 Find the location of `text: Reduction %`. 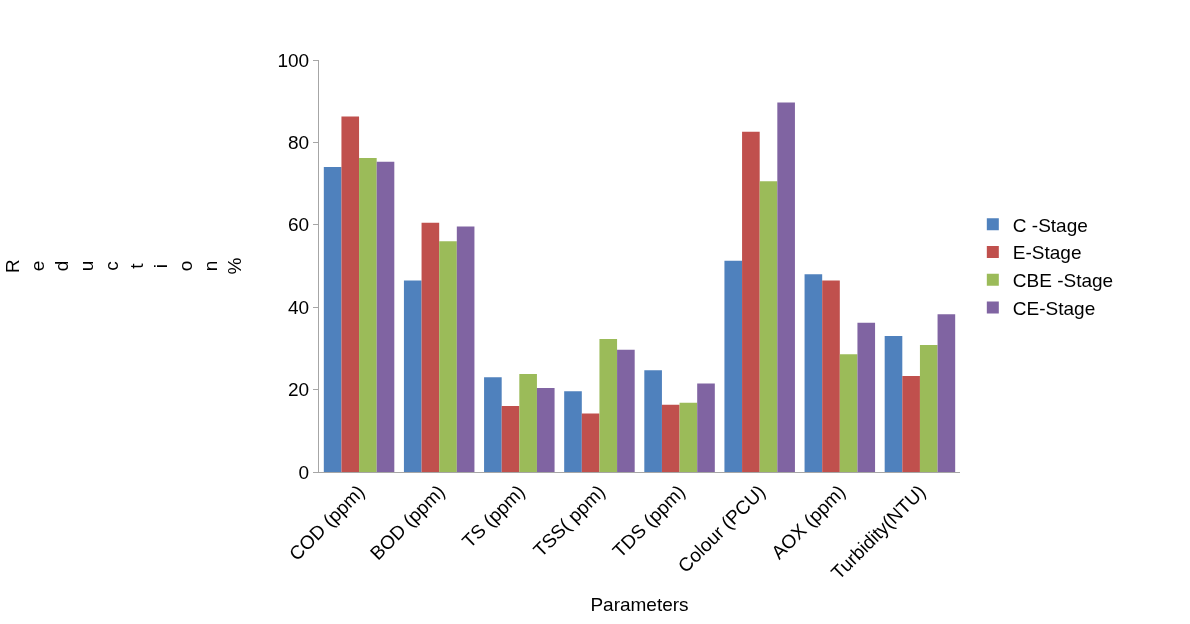

text: Reduction % is located at coordinates (124, 266).